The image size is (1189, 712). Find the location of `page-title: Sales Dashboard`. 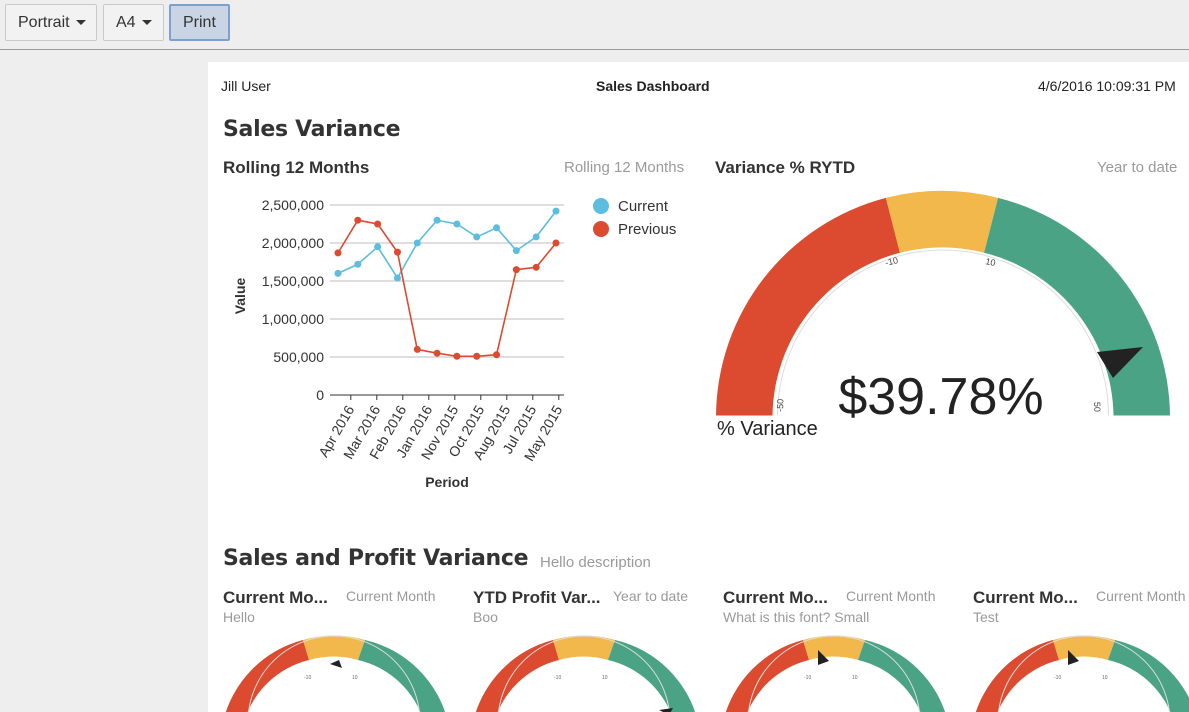

page-title: Sales Dashboard is located at coordinates (653, 86).